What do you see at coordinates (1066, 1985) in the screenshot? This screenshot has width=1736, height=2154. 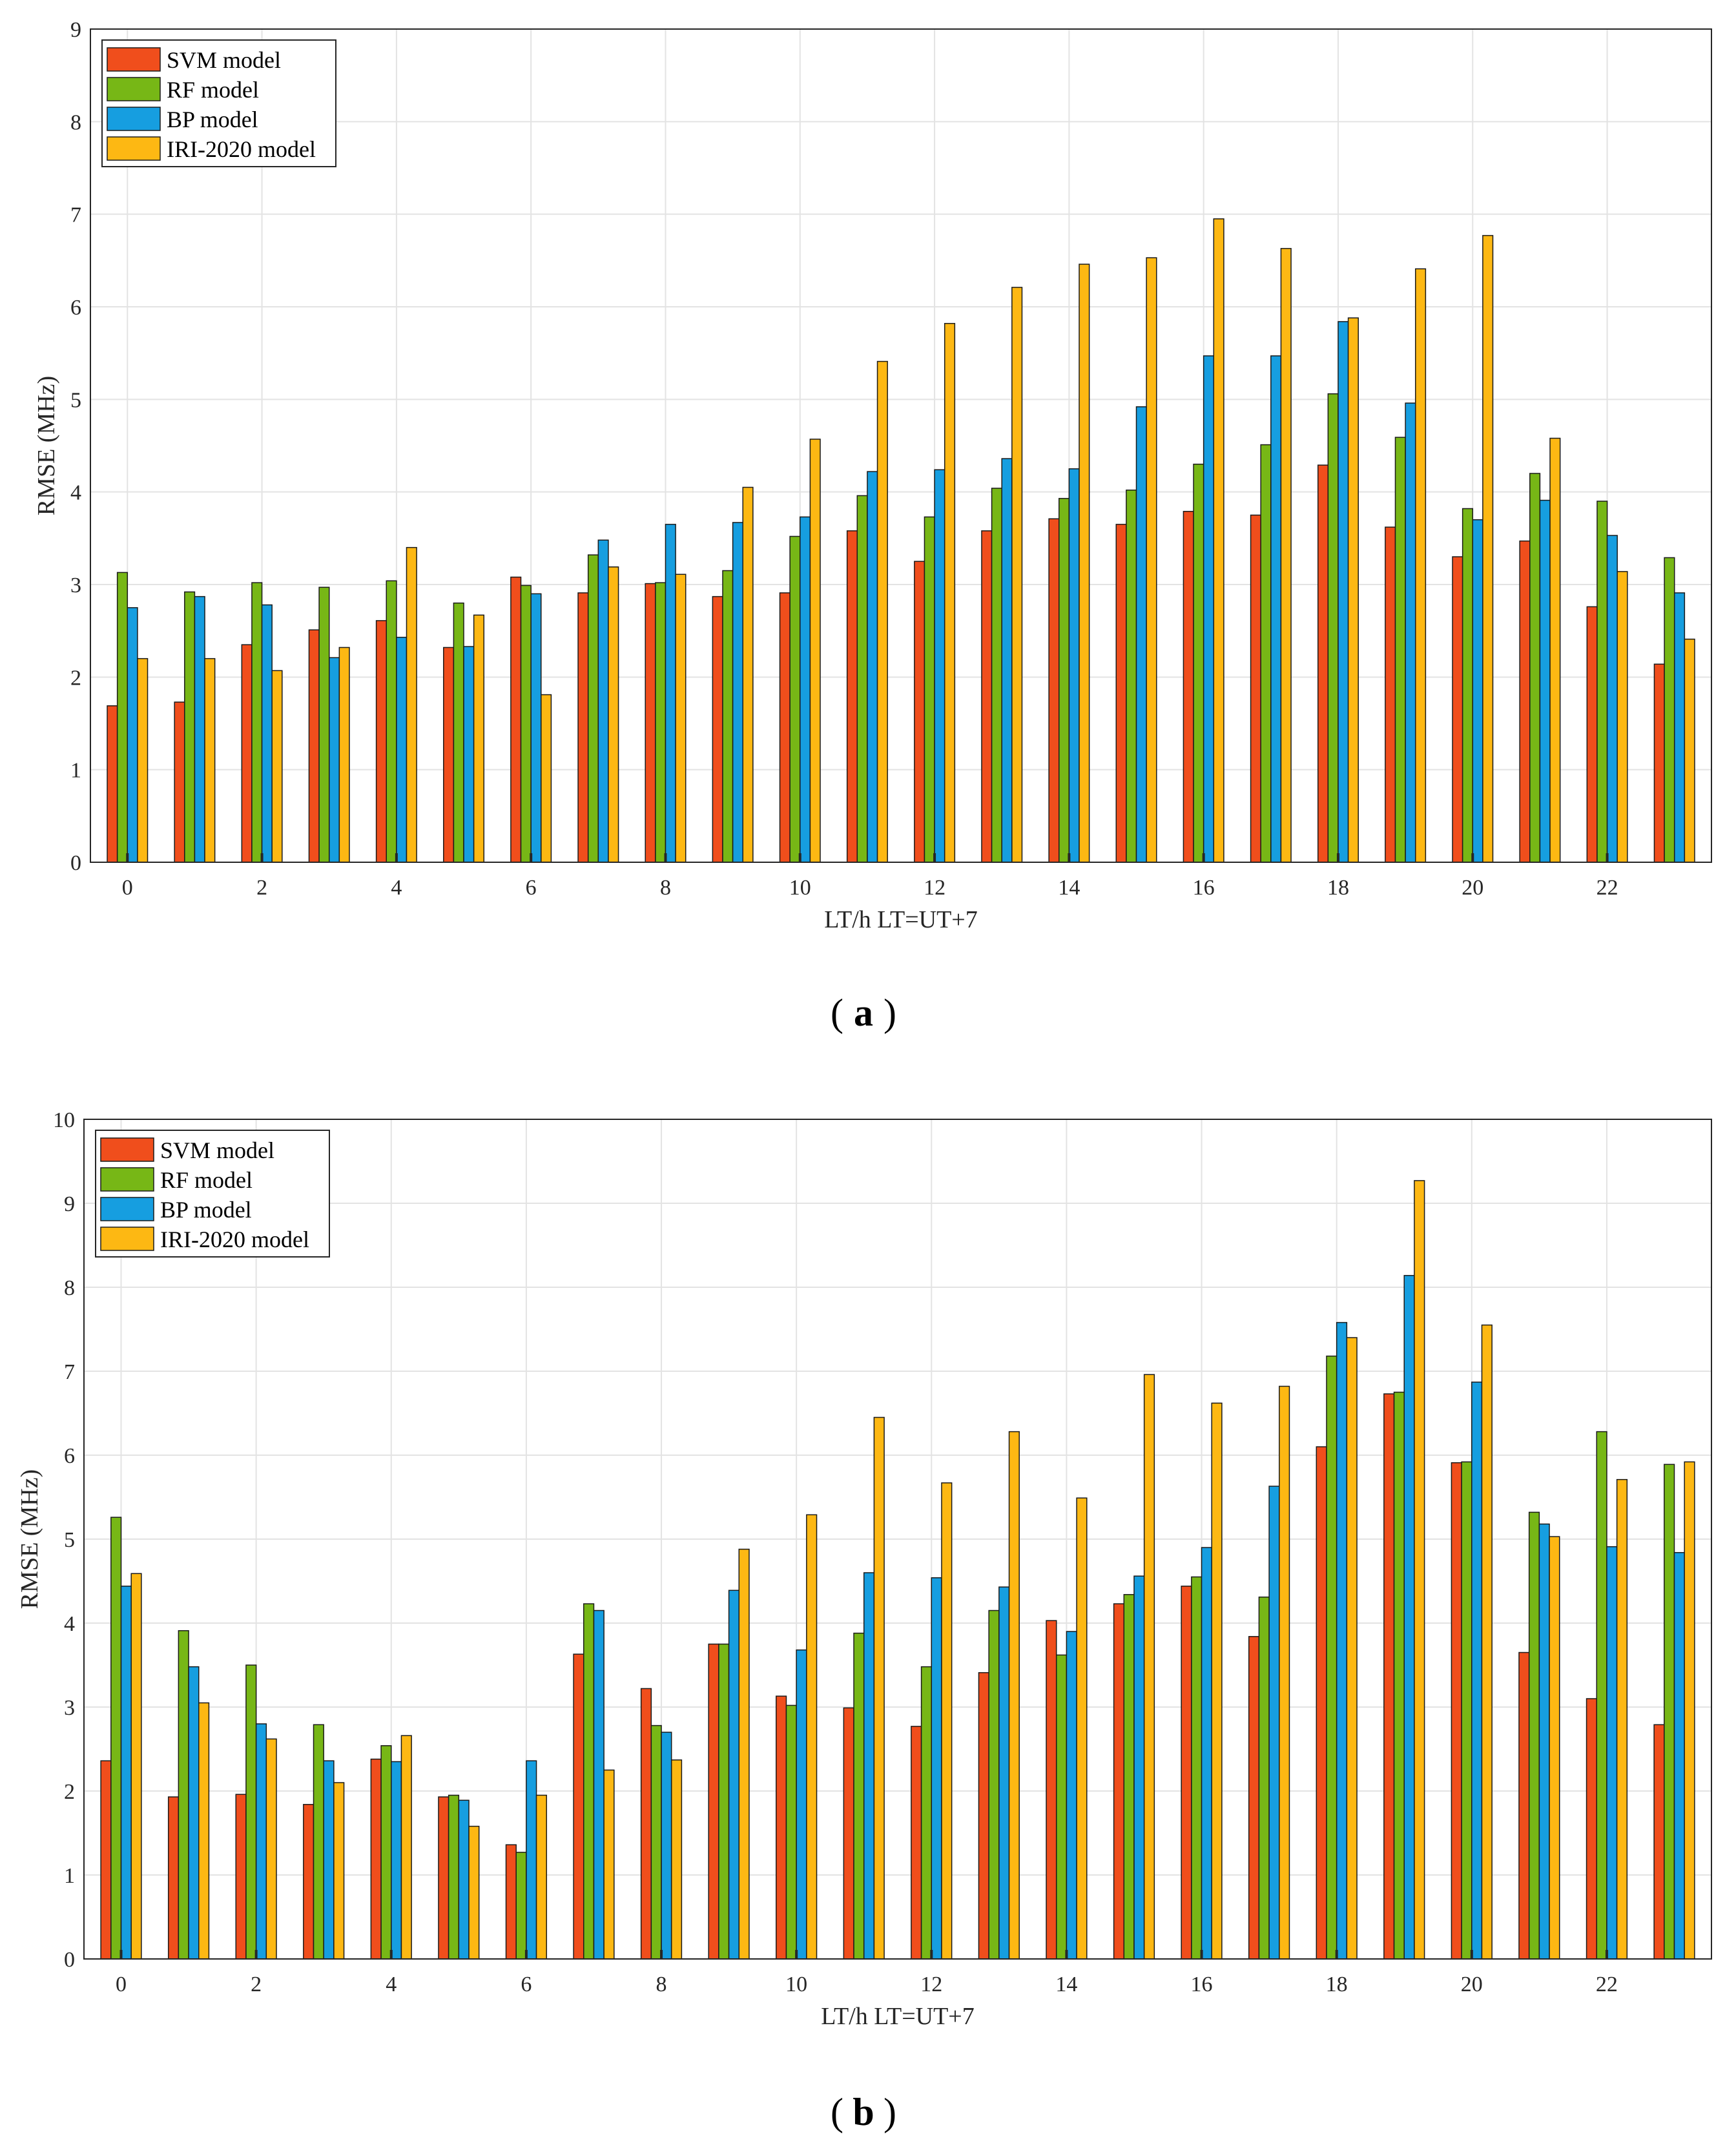 I see `x-tick-label: 14` at bounding box center [1066, 1985].